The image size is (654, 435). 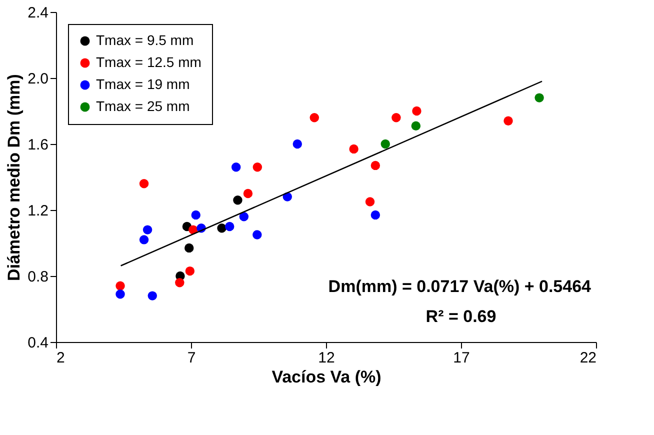 I want to click on legend-label: Tmax = 12.5 mm, so click(x=149, y=62).